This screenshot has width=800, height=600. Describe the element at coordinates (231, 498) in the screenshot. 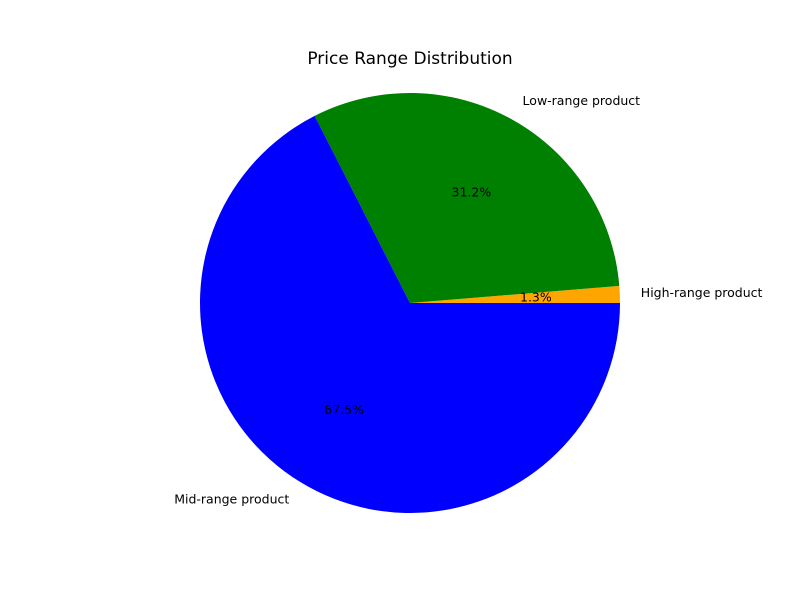

I see `label-mid-range-product: Mid-range product` at that location.